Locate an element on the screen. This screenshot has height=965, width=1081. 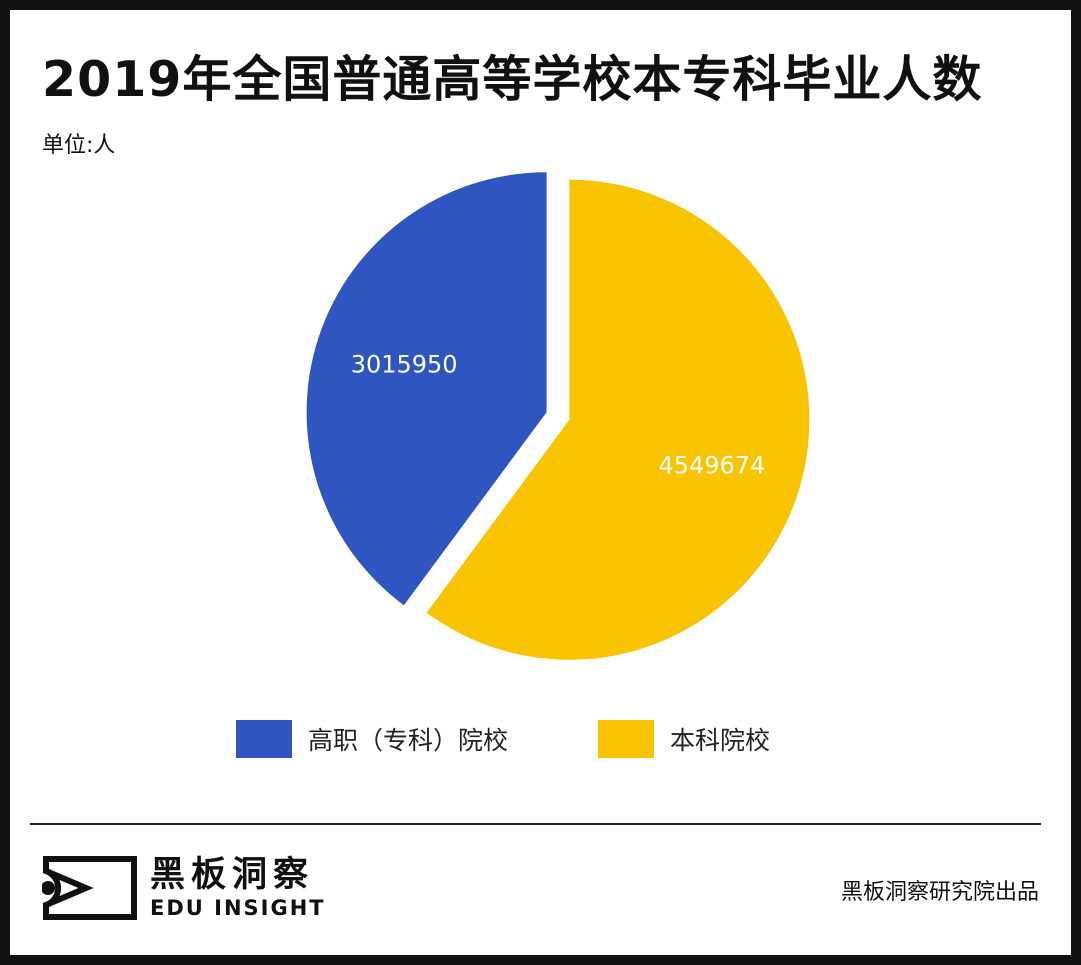
legend-item-vocational: 高职（专科）院校 is located at coordinates (372, 739).